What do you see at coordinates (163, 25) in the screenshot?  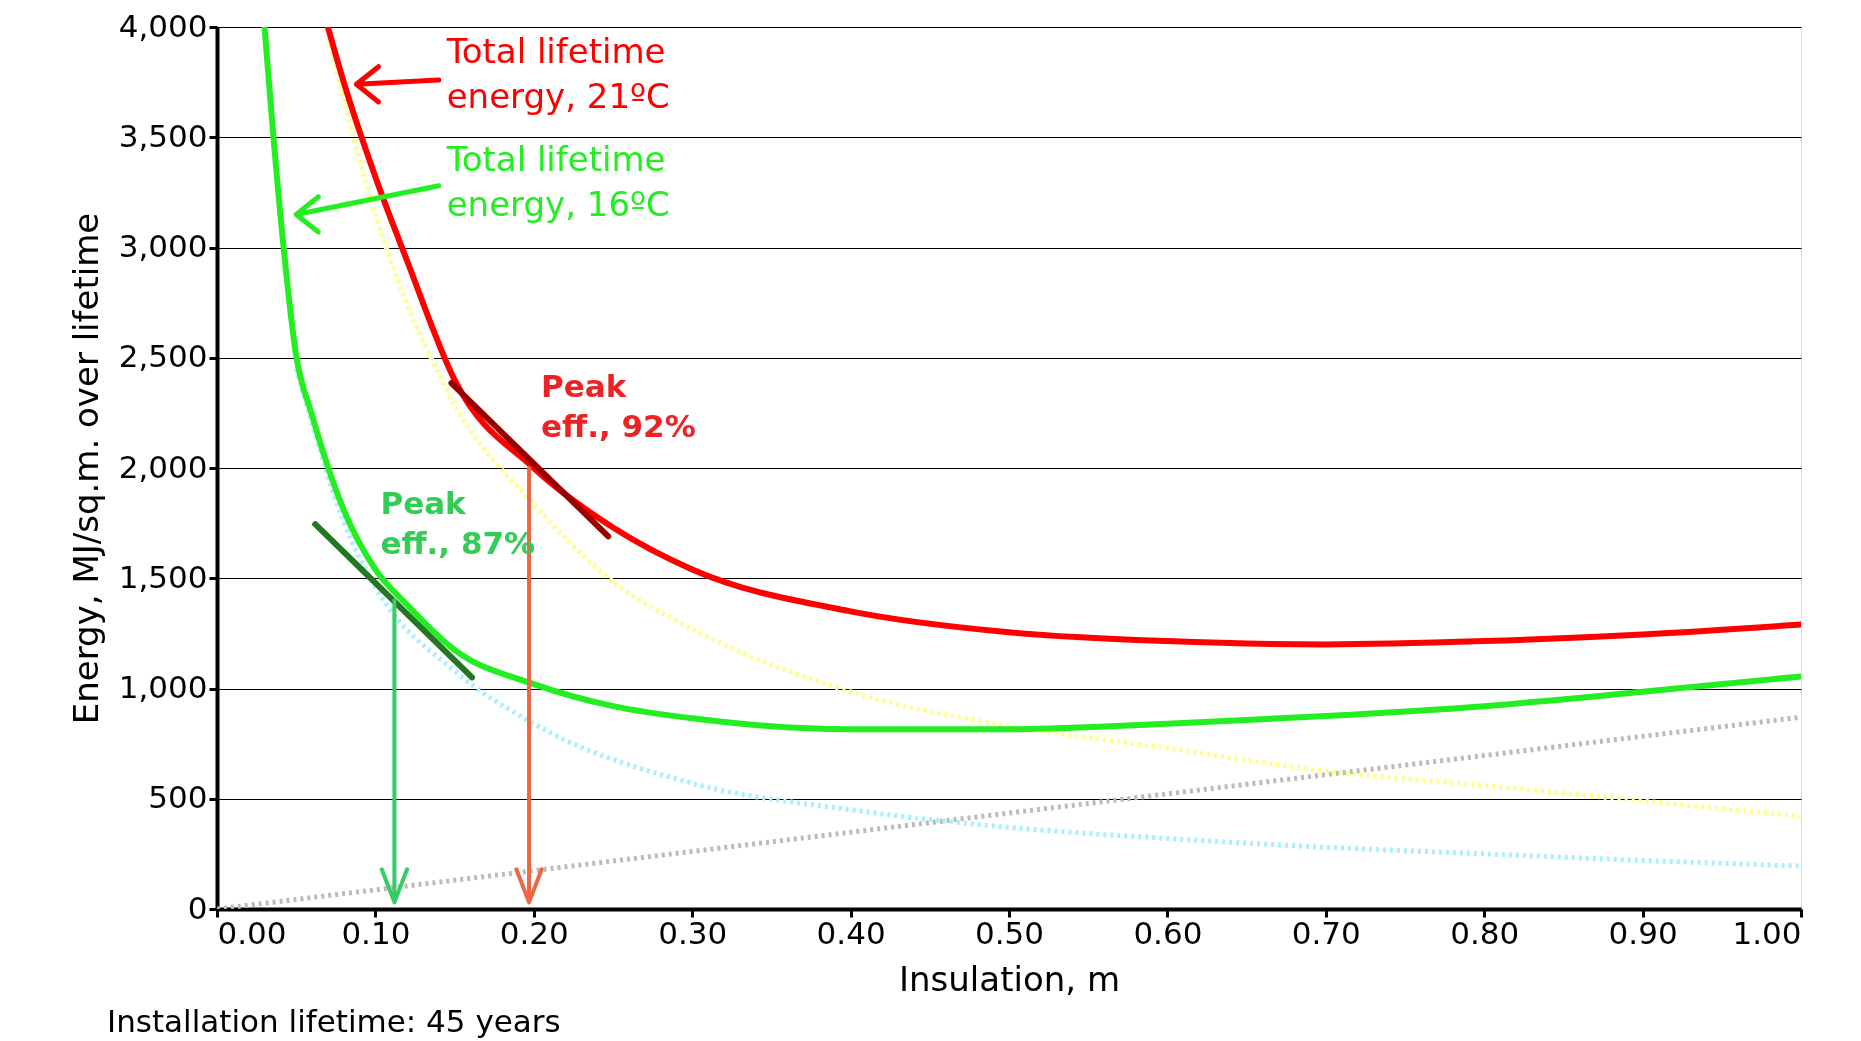 I see `y-tick-label: 4,000` at bounding box center [163, 25].